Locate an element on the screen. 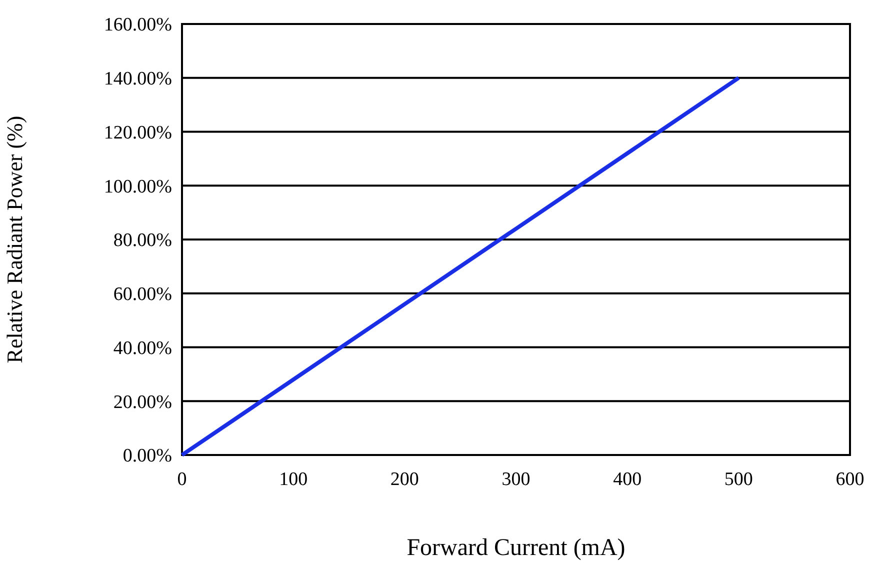 The image size is (871, 563). x-axis-title: Forward Current (mA) is located at coordinates (516, 548).